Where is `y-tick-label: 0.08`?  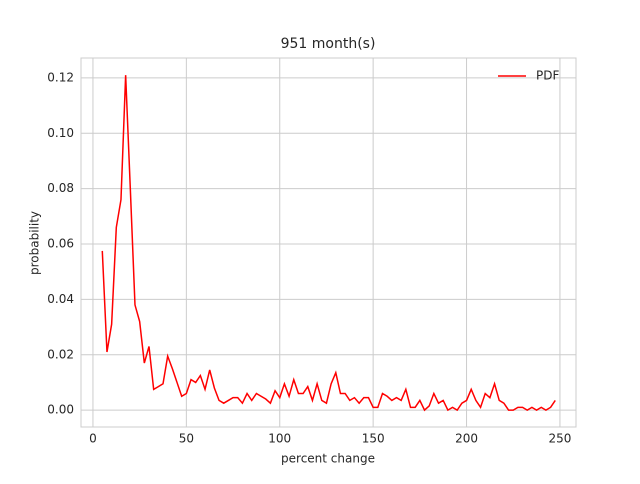
y-tick-label: 0.08 is located at coordinates (60, 188).